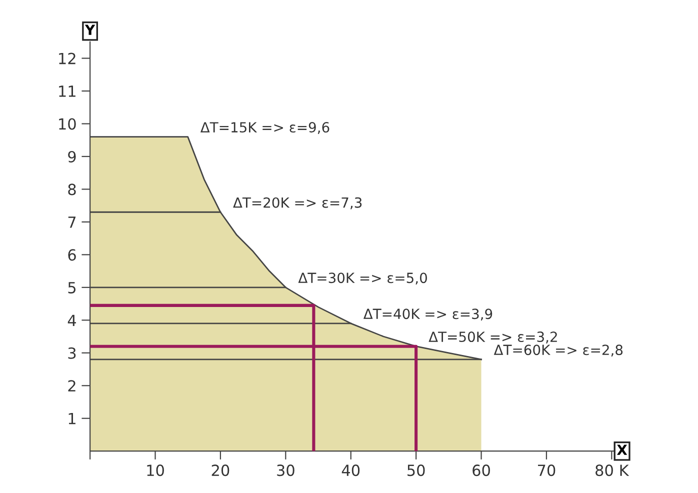 Image resolution: width=698 pixels, height=493 pixels. What do you see at coordinates (90, 29) in the screenshot?
I see `y-axis-title: Y` at bounding box center [90, 29].